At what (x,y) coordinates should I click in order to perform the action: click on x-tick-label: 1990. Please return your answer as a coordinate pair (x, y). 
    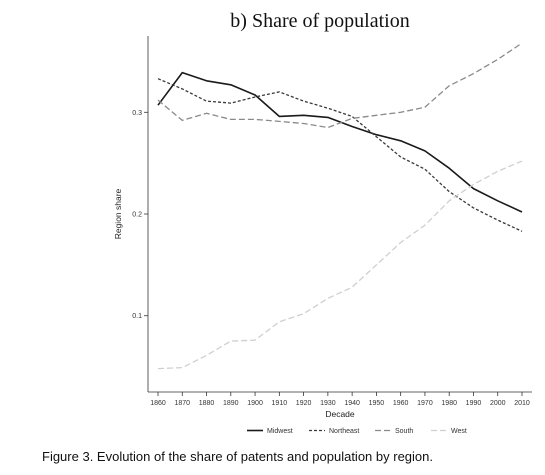
    Looking at the image, I should click on (474, 403).